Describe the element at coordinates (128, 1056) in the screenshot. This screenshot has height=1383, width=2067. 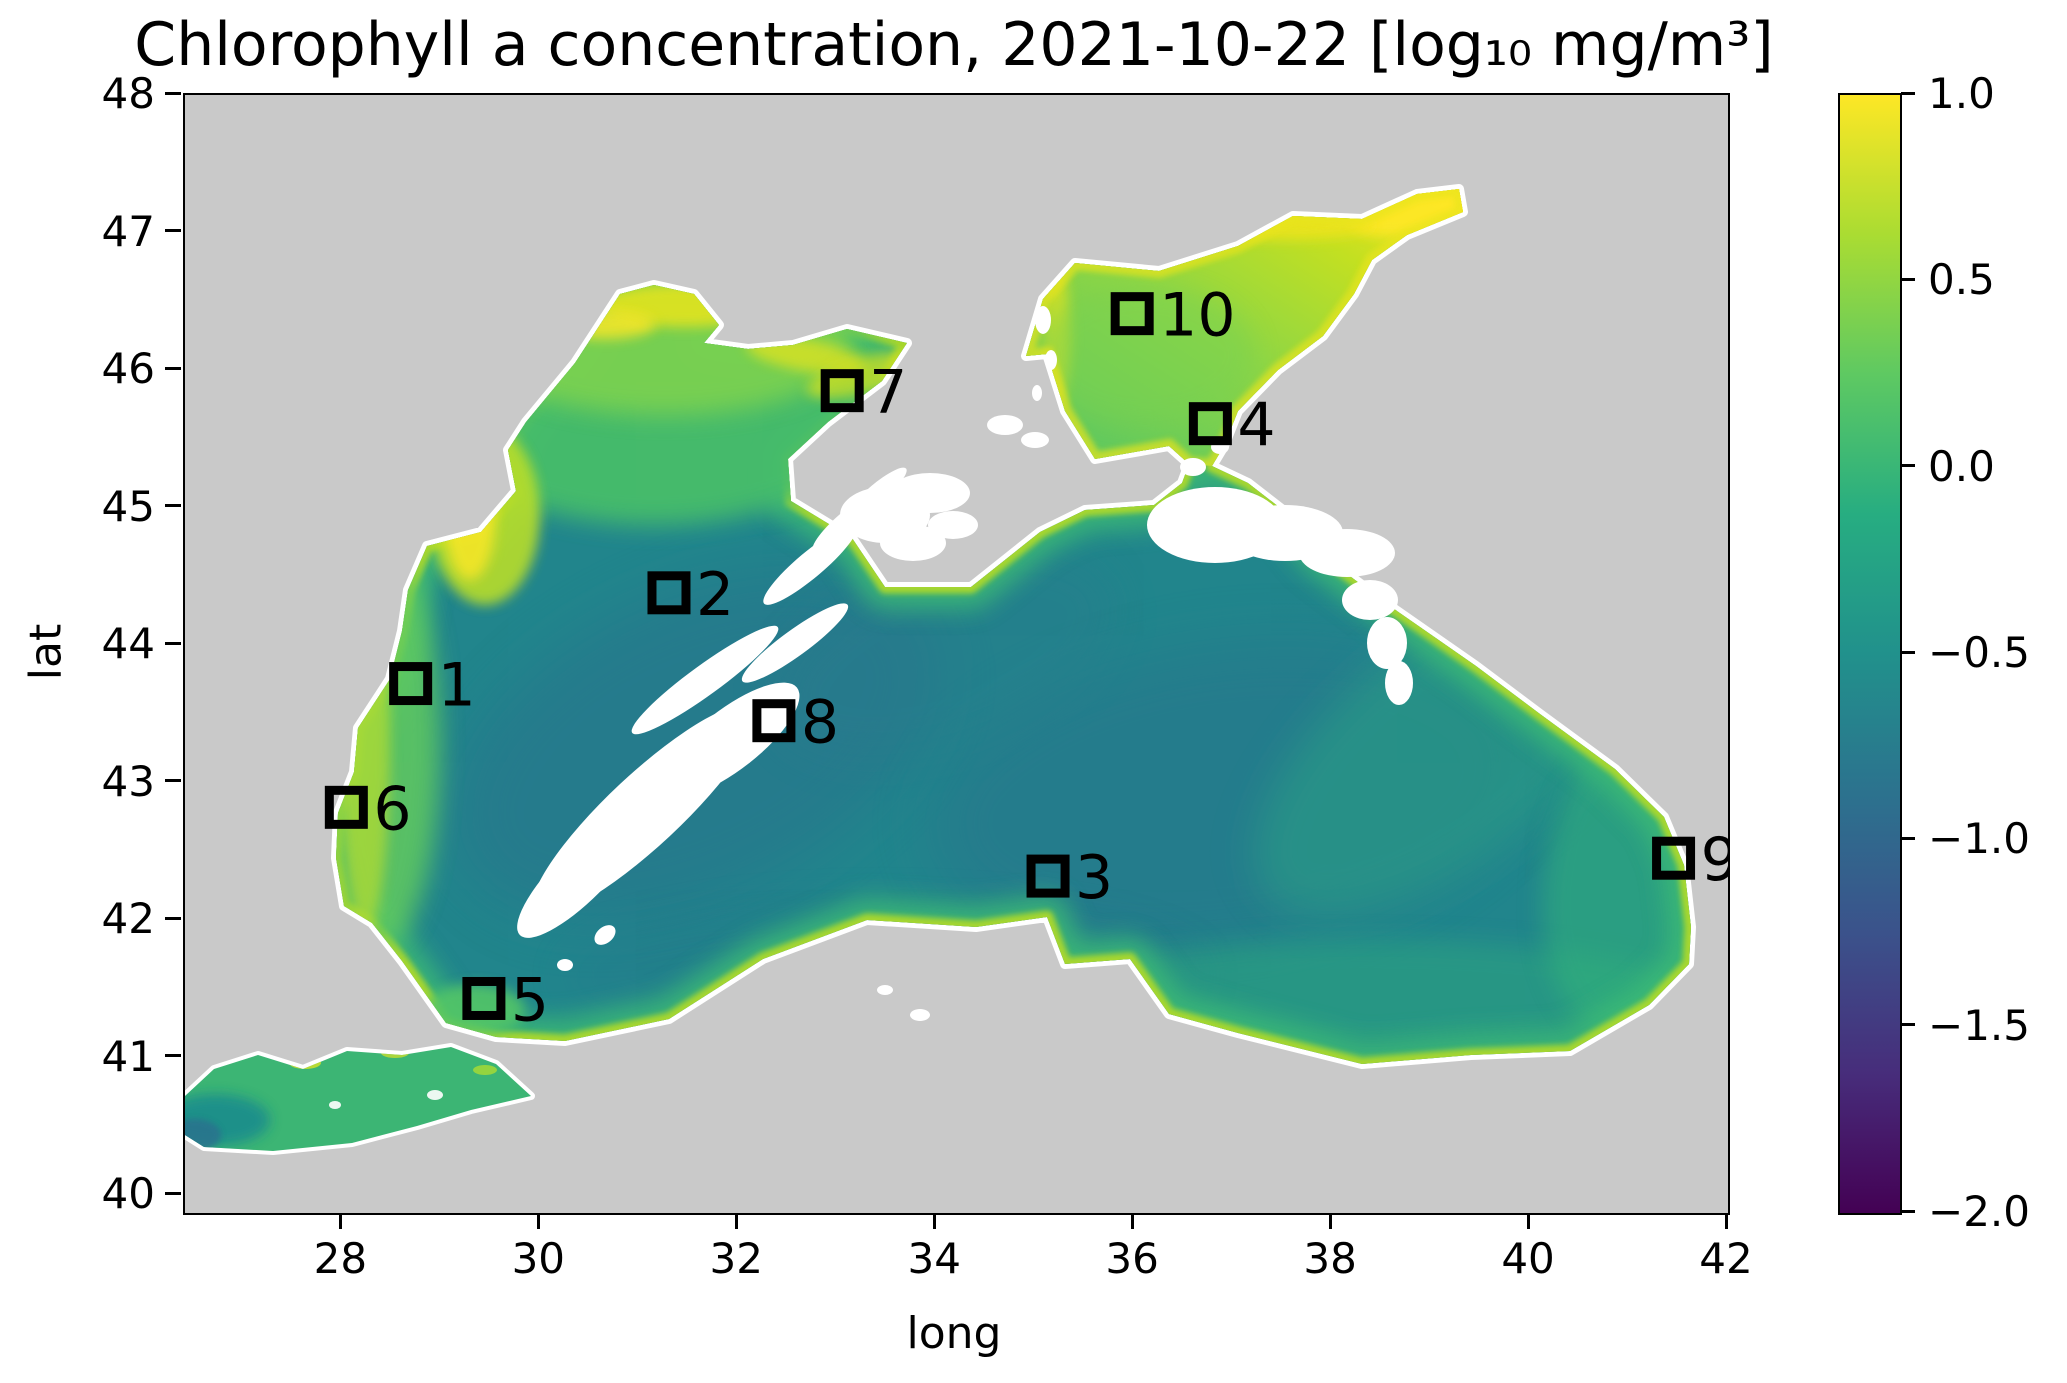
I see `y-tick-label: 41` at that location.